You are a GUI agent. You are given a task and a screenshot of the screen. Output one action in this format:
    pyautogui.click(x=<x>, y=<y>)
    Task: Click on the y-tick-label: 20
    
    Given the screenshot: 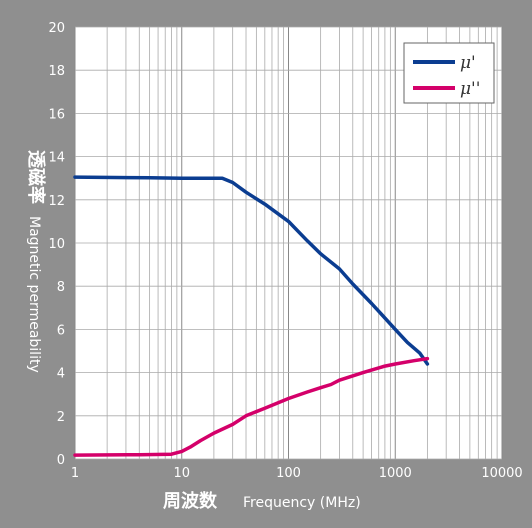 What is the action you would take?
    pyautogui.click(x=56, y=28)
    